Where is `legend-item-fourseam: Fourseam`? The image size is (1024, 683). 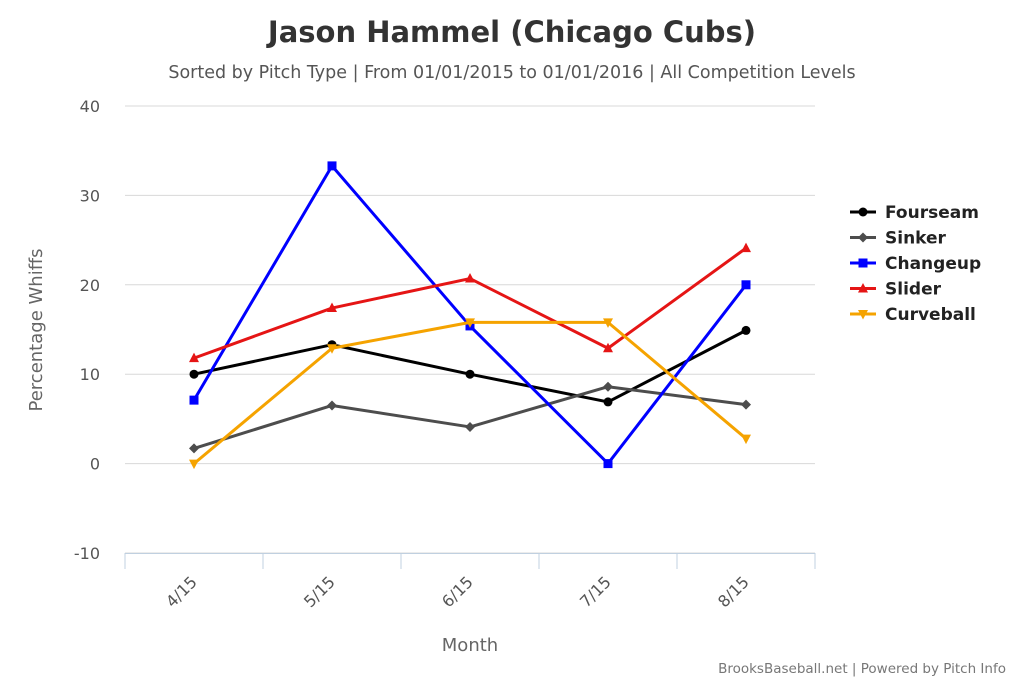
legend-item-fourseam: Fourseam is located at coordinates (914, 213).